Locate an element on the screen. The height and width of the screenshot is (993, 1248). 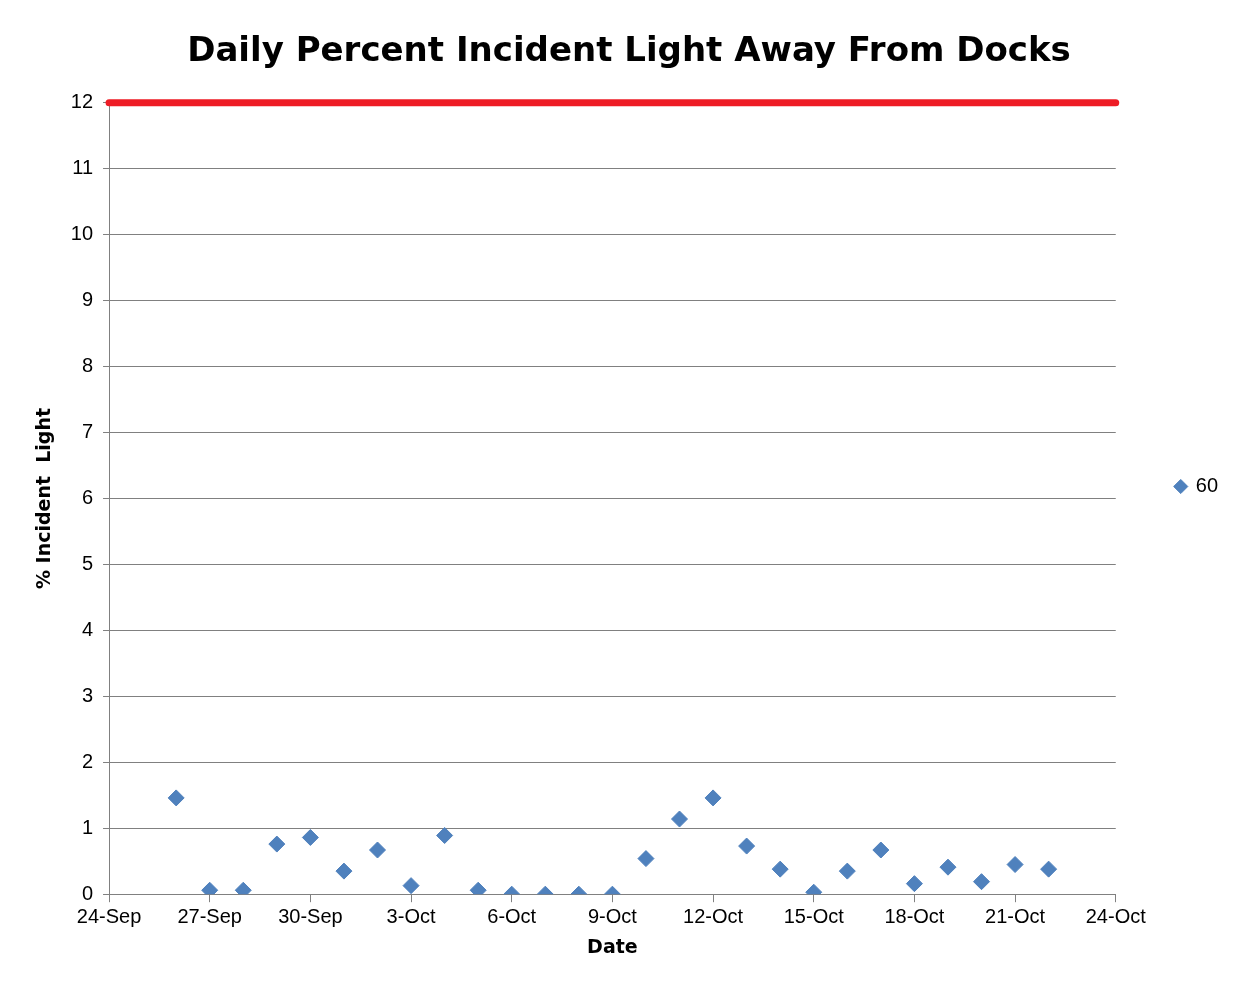
y-tick-label: 9 is located at coordinates (87, 299).